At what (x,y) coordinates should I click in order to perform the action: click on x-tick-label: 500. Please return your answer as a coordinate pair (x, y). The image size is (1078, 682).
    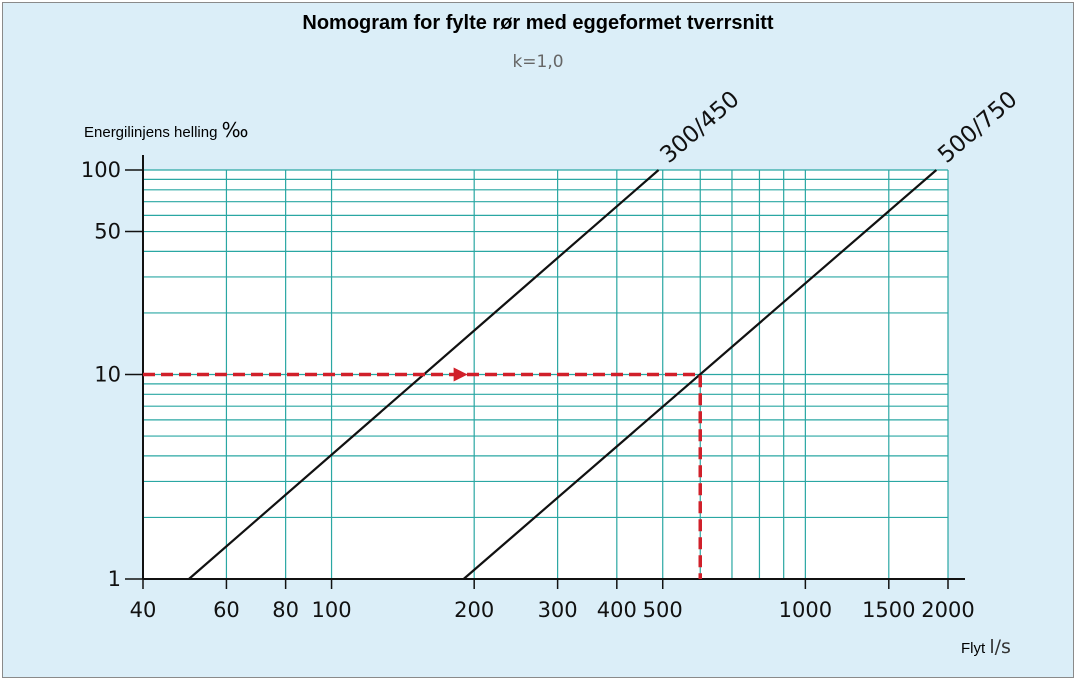
    Looking at the image, I should click on (663, 610).